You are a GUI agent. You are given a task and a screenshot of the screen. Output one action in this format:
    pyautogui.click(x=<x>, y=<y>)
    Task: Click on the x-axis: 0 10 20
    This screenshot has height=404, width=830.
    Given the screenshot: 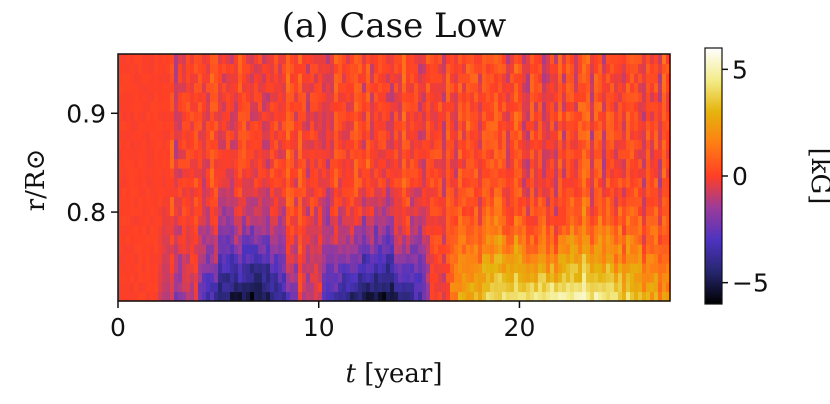 What is the action you would take?
    pyautogui.click(x=322, y=321)
    